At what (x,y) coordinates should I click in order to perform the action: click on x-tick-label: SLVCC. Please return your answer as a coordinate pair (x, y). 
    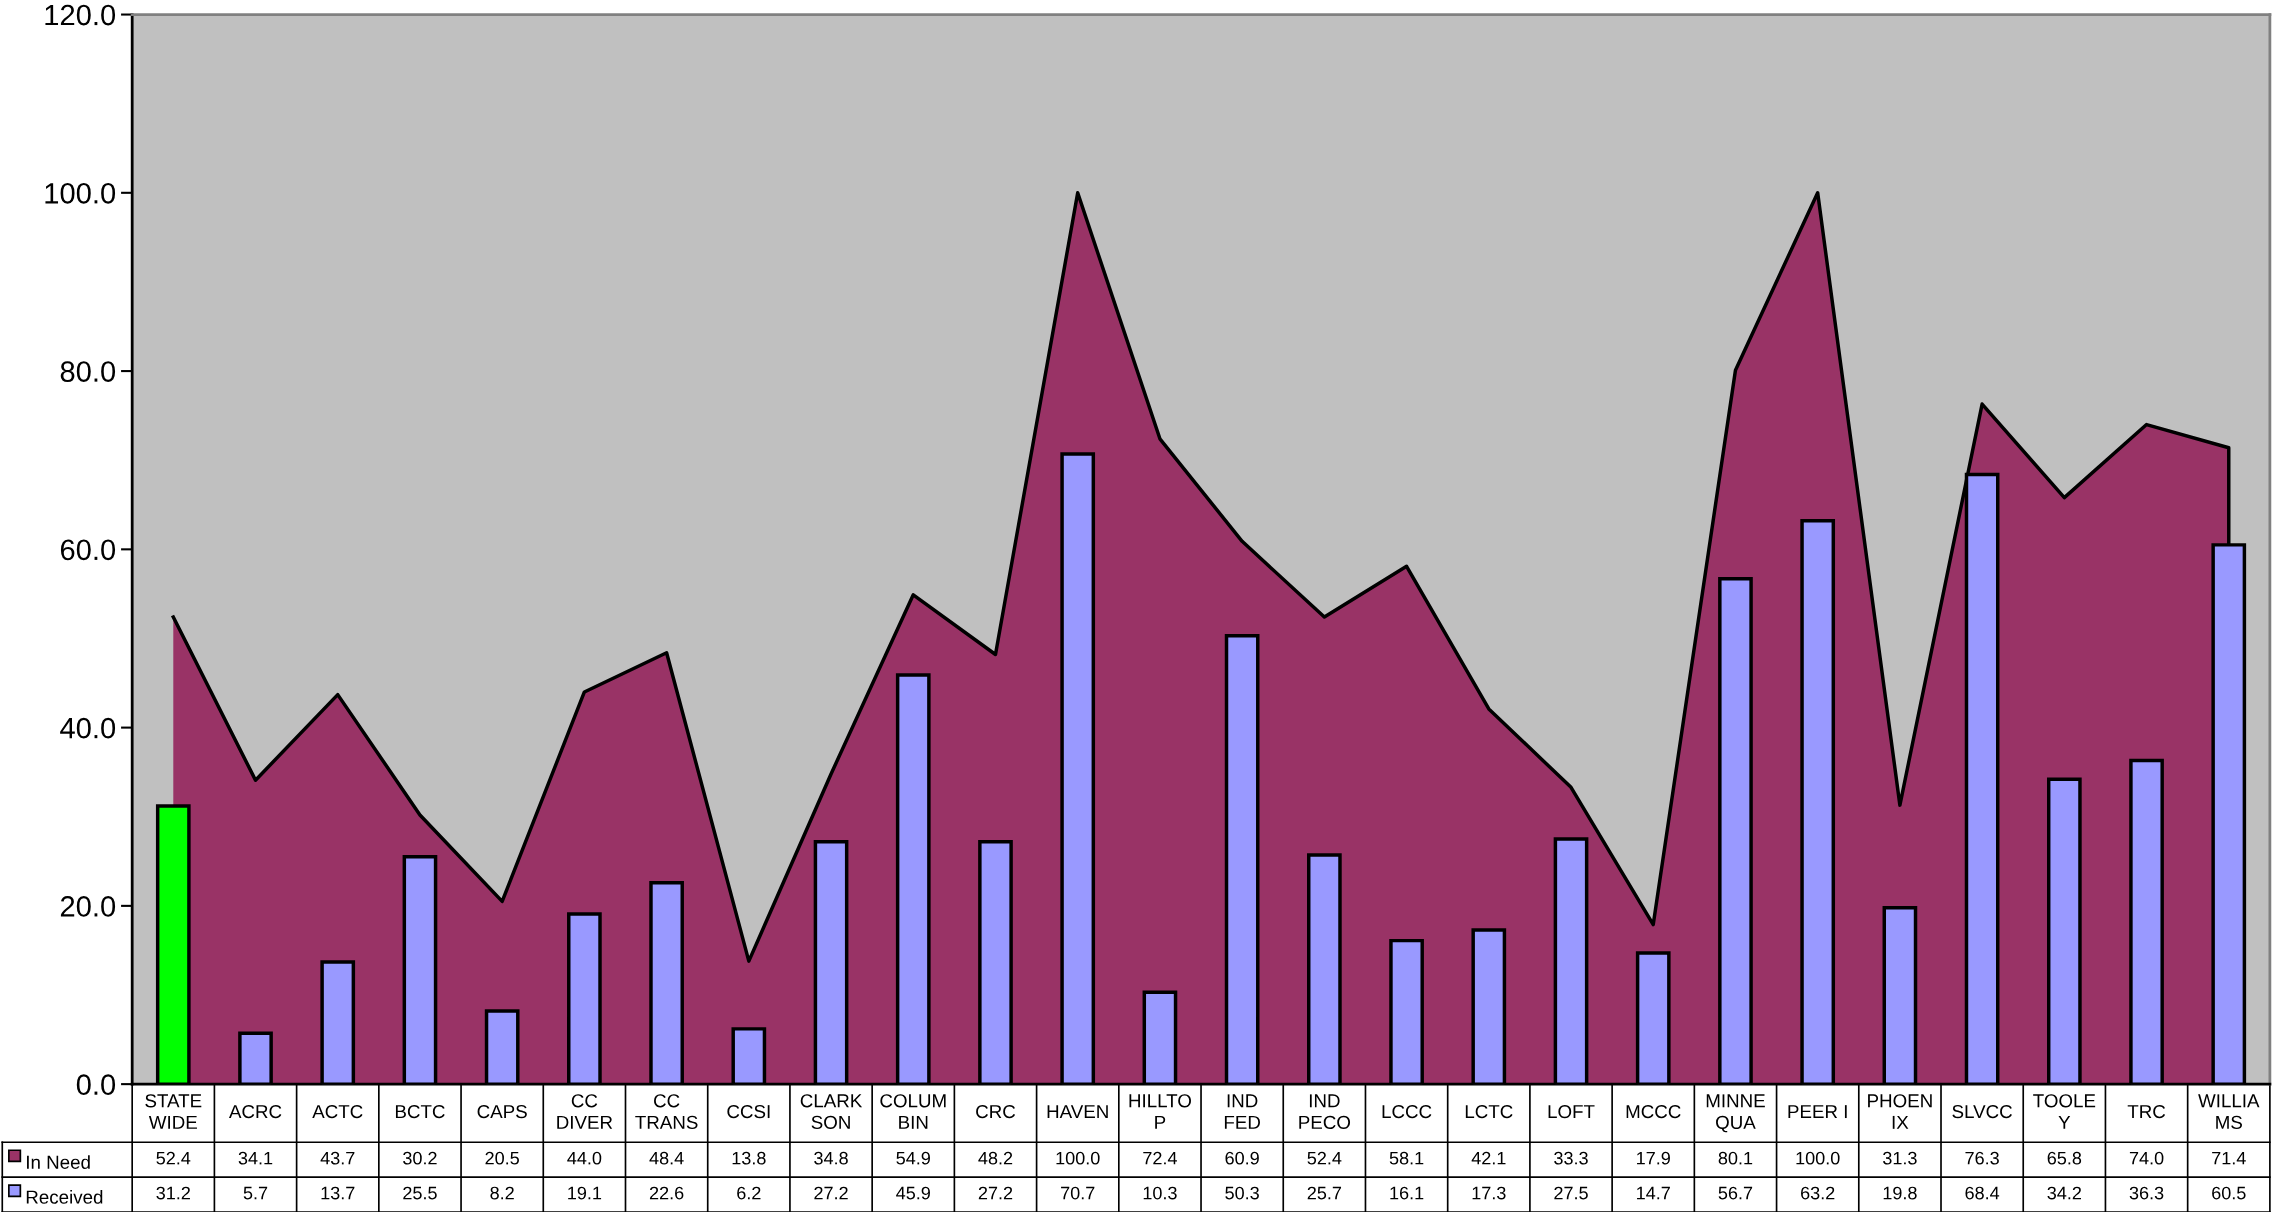
    Looking at the image, I should click on (1982, 1111).